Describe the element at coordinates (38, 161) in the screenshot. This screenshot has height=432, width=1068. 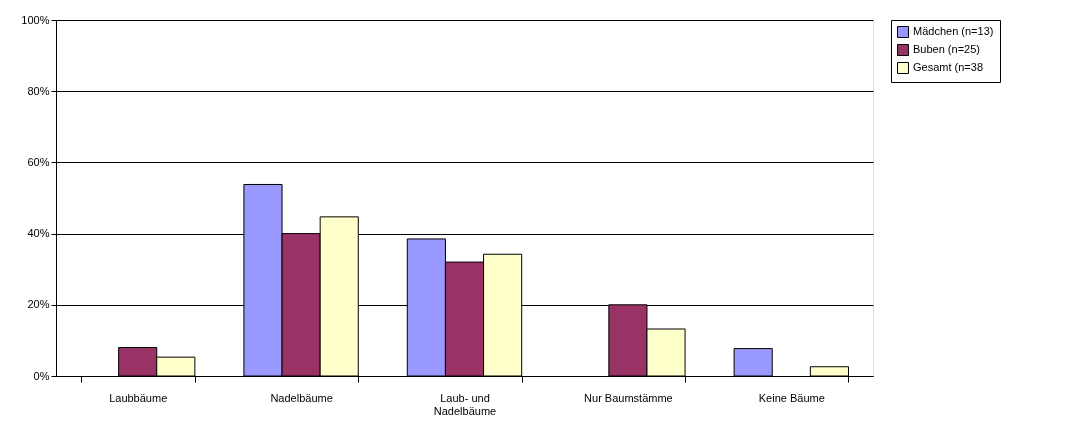
I see `y-tick-label: 60%` at that location.